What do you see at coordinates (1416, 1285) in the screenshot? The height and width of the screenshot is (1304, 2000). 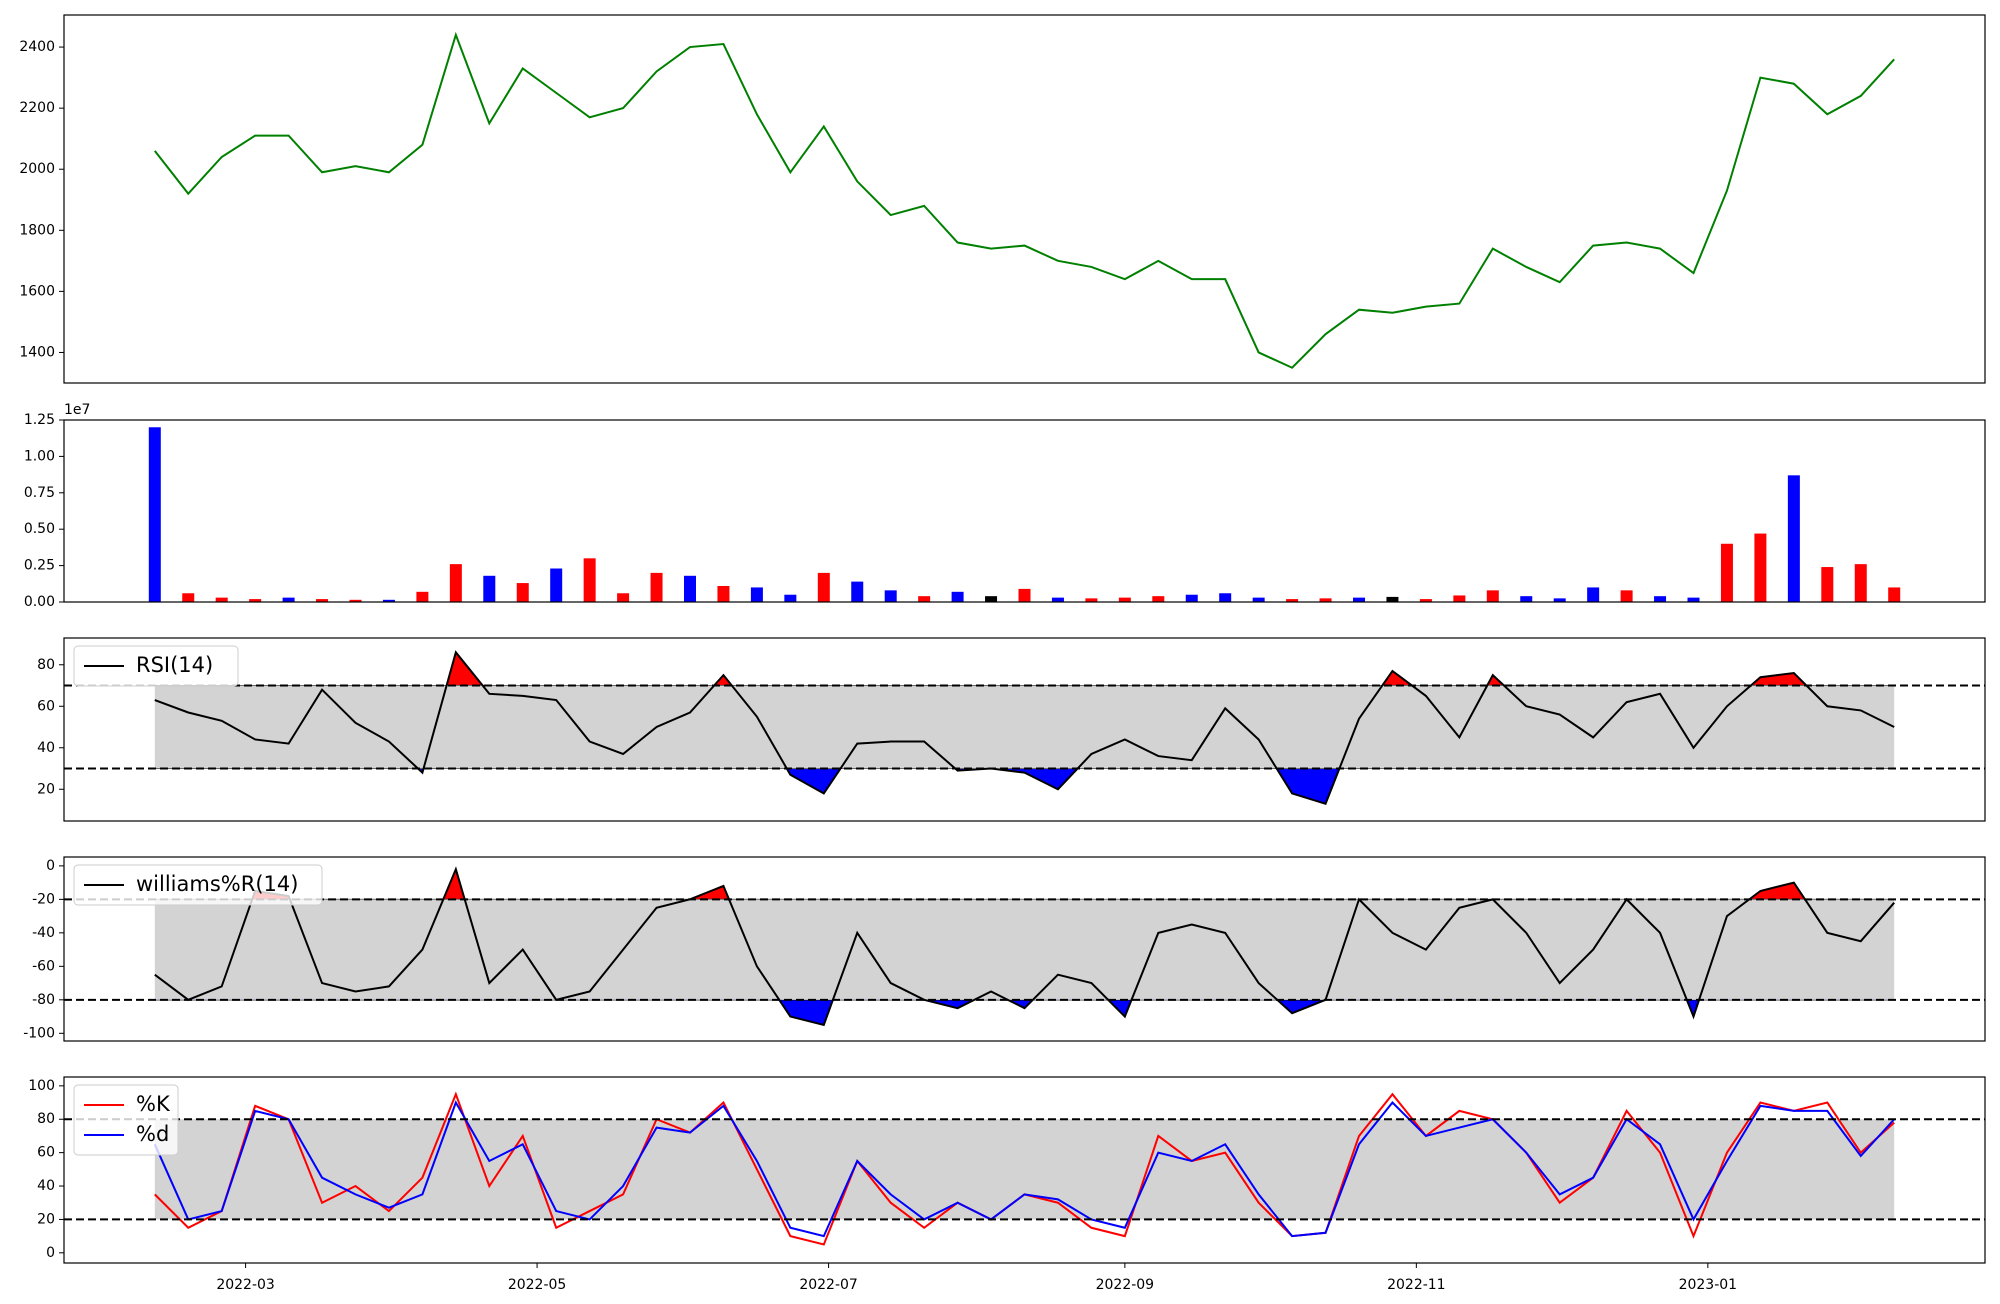 I see `x-tick-label: 2022-11` at bounding box center [1416, 1285].